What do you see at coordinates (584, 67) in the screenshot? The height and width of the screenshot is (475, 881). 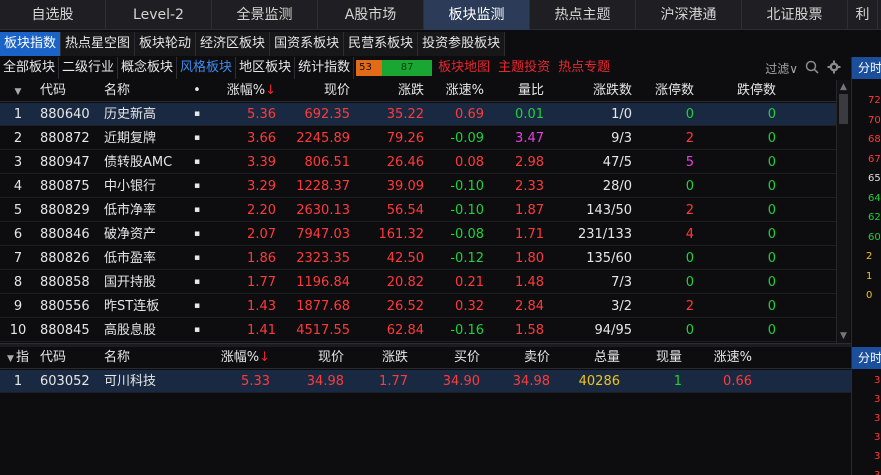 I see `red-link-2: 热点专题` at bounding box center [584, 67].